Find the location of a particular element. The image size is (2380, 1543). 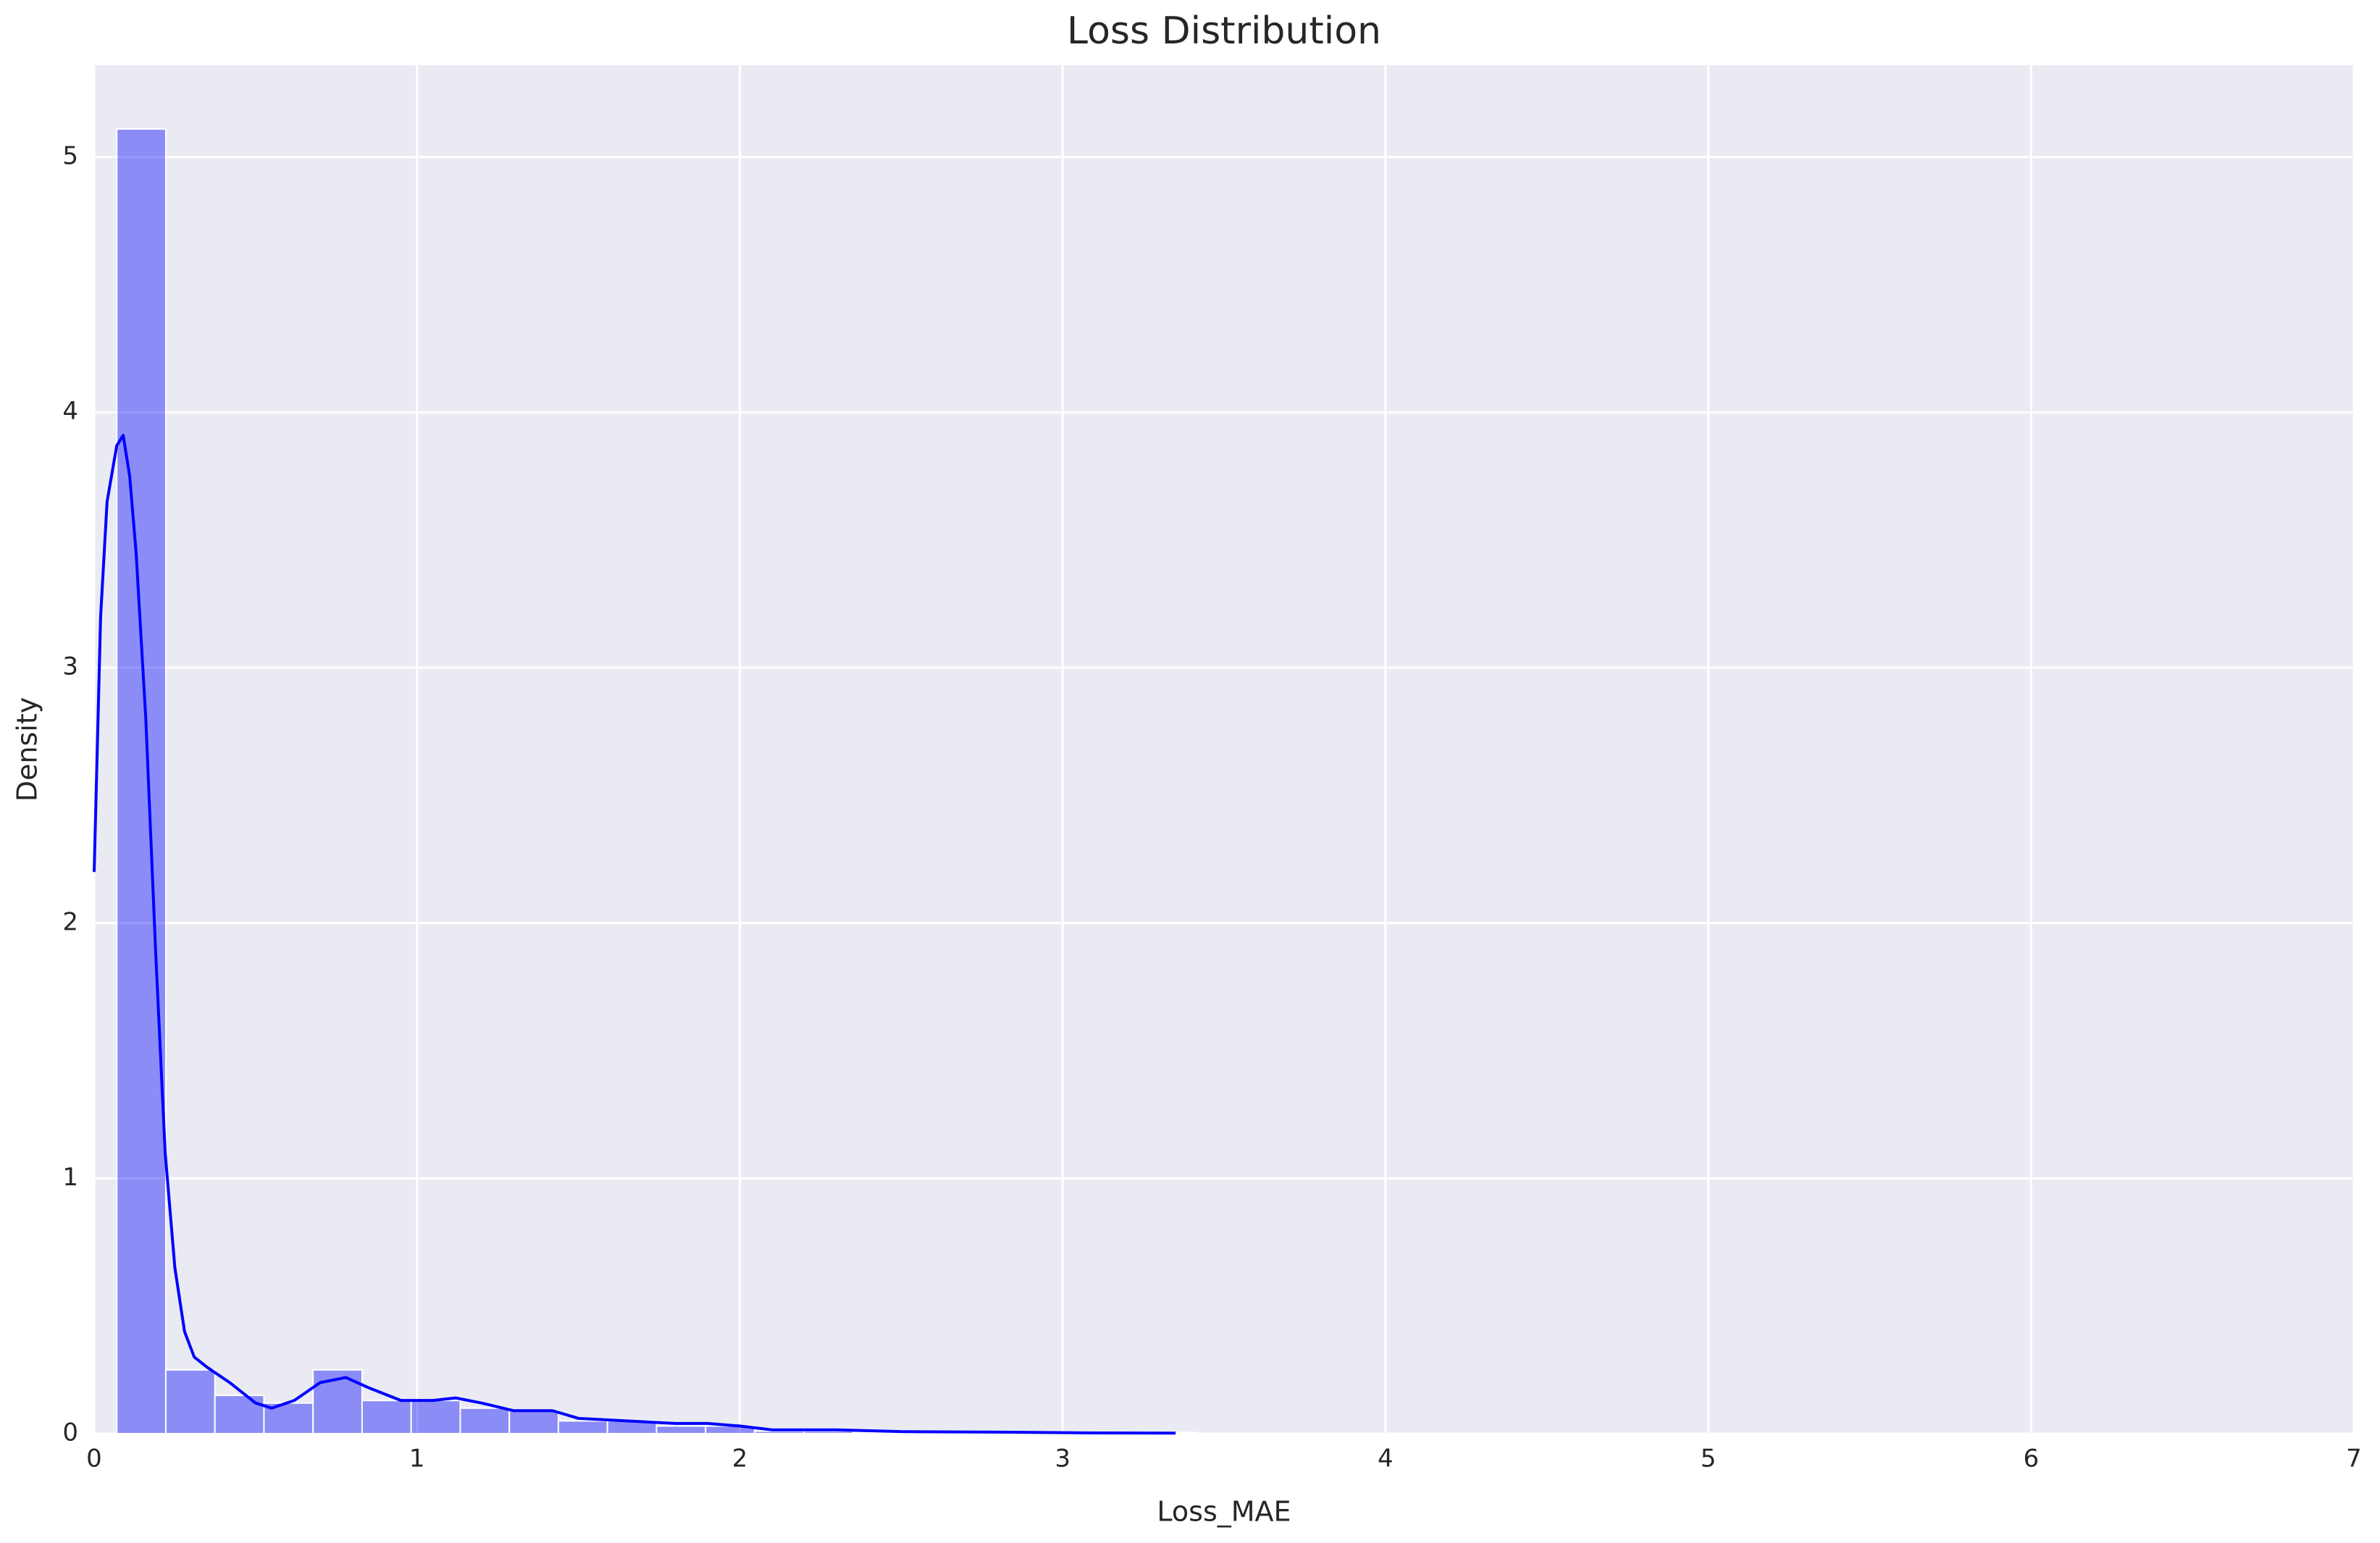

x-axis-label: Loss_MAE is located at coordinates (1224, 1512).